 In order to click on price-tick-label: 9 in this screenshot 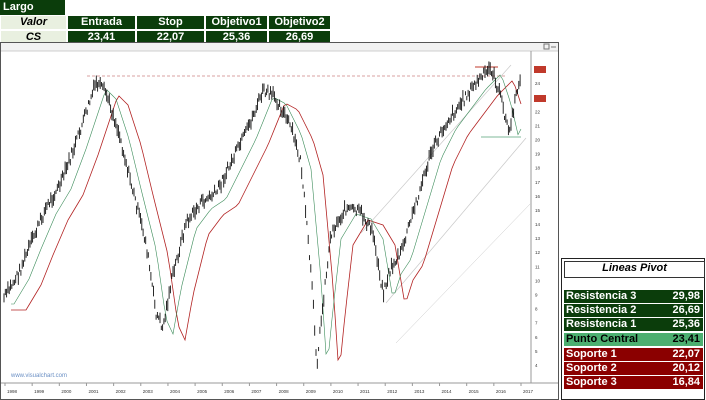, I will do `click(536, 295)`.